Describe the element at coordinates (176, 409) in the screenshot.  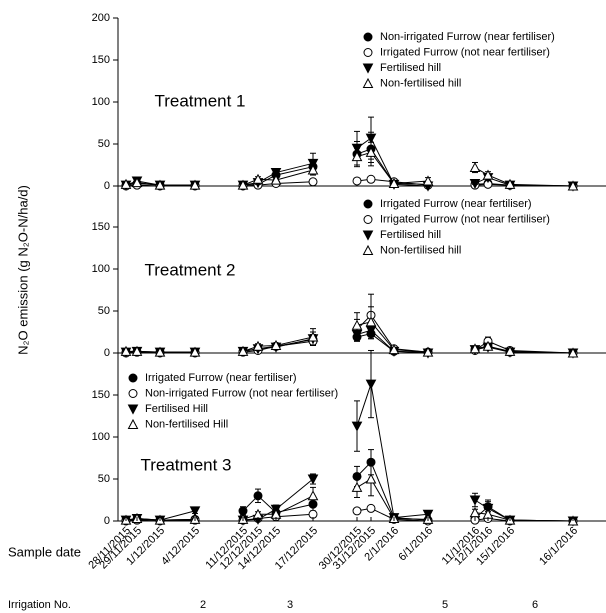
I see `legend-label: Fertilised Hill` at that location.